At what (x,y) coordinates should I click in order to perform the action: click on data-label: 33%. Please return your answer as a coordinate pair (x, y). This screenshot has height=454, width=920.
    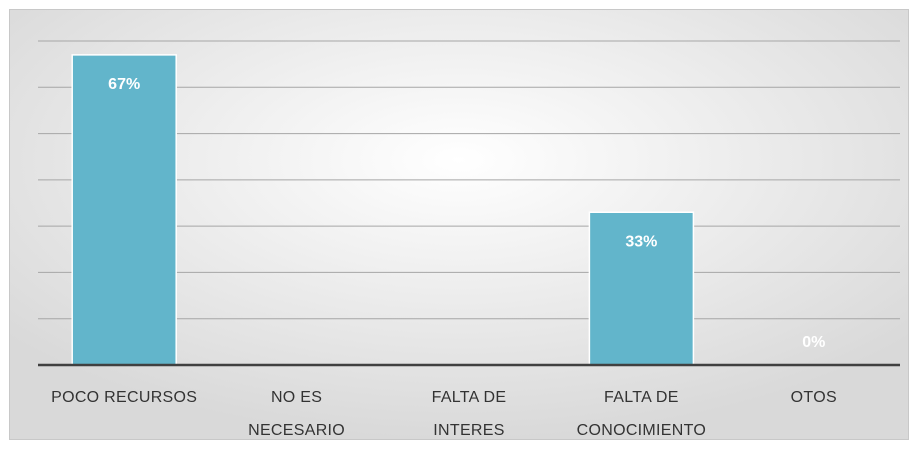
    Looking at the image, I should click on (641, 241).